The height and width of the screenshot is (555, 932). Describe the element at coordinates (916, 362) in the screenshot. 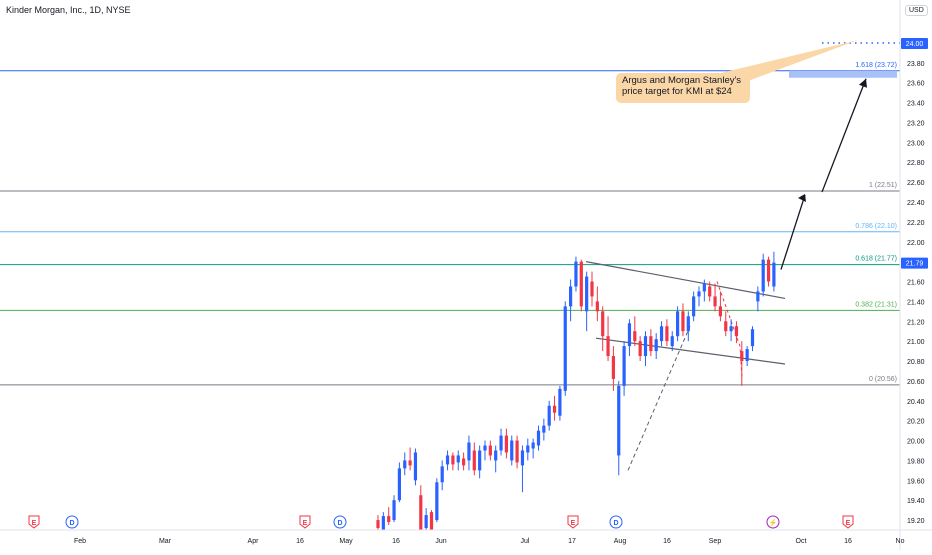

I see `y-tick-label: 20.80` at that location.